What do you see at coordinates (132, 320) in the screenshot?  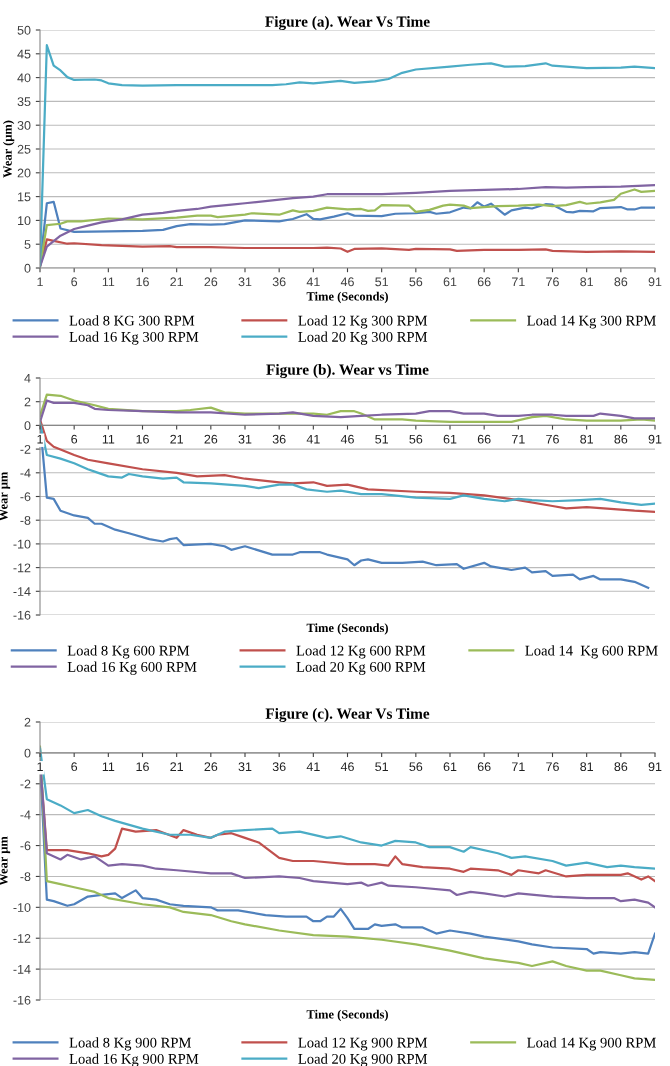 I see `legend-label: Load 8 KG 300 RPM` at bounding box center [132, 320].